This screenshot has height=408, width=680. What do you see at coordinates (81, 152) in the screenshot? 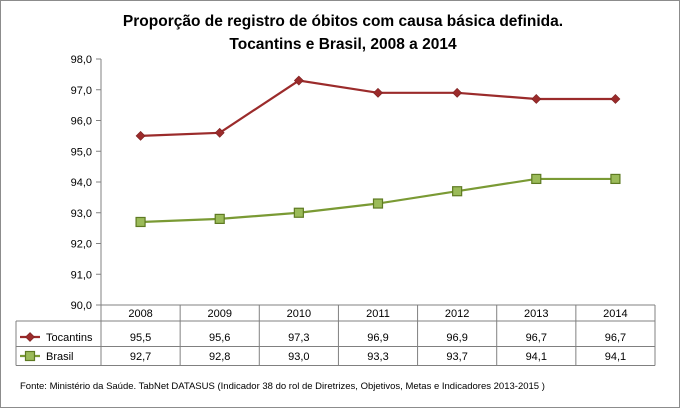
I see `y-tick-label: 95,0` at bounding box center [81, 152].